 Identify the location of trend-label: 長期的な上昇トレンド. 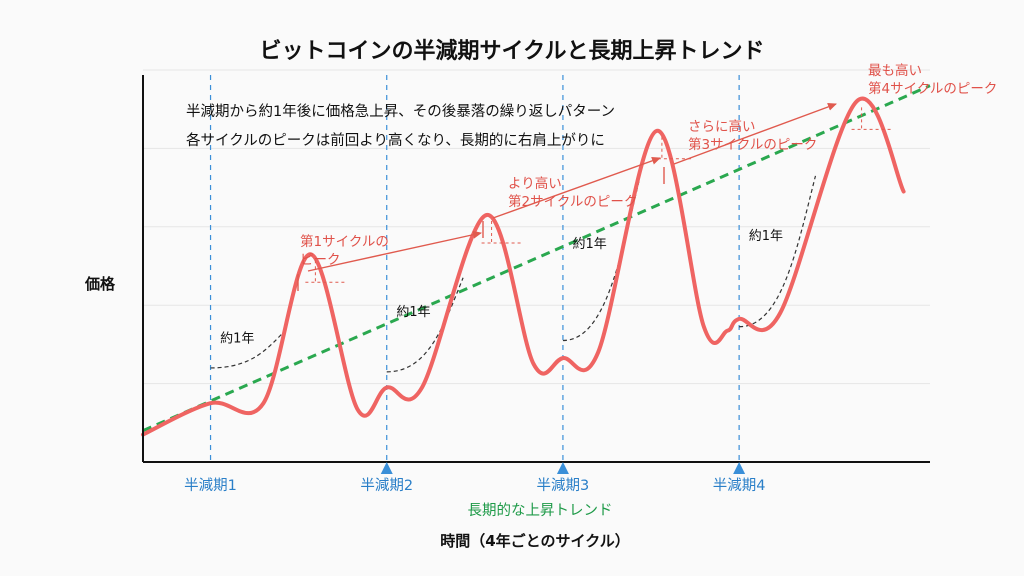
(540, 510).